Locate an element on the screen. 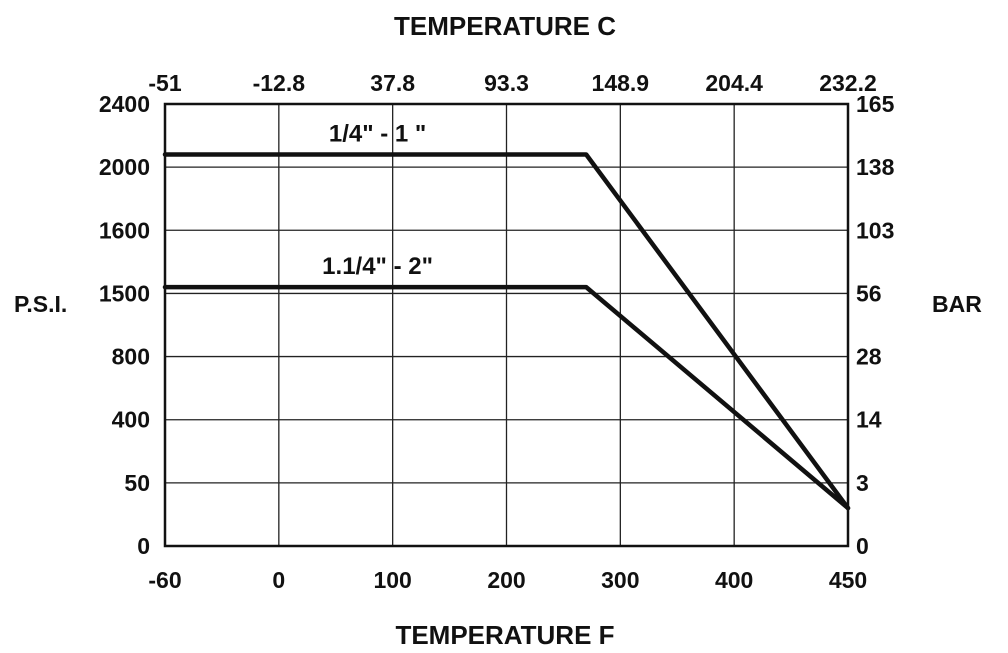 Image resolution: width=1008 pixels, height=653 pixels. x-bottom-tick-label: -60 is located at coordinates (164, 580).